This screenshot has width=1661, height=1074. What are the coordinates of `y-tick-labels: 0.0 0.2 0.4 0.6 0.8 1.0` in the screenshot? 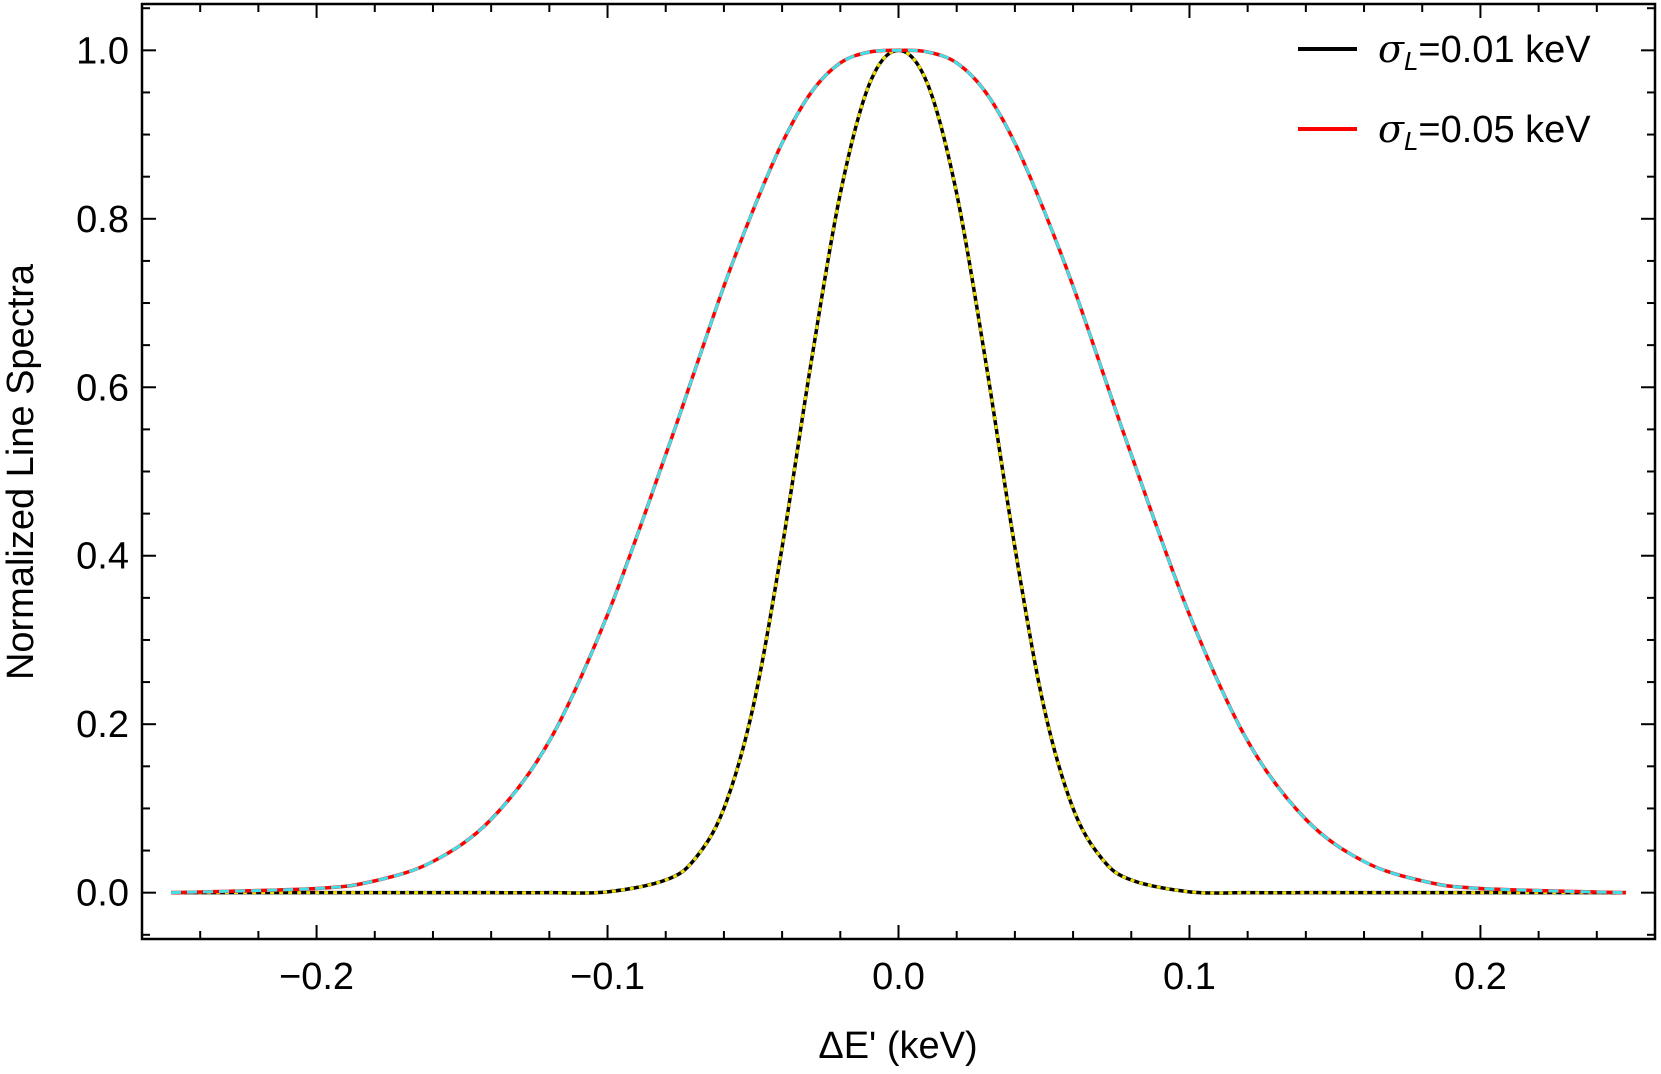 It's located at (102, 472).